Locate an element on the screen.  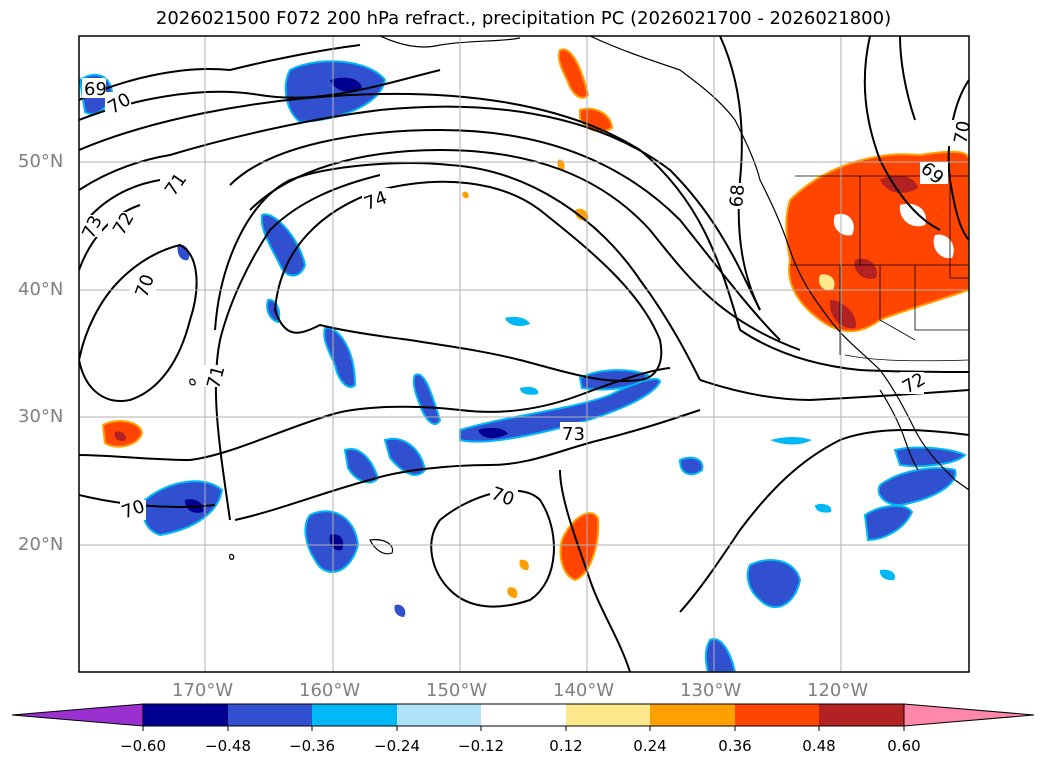
colorbar is located at coordinates (523, 717).